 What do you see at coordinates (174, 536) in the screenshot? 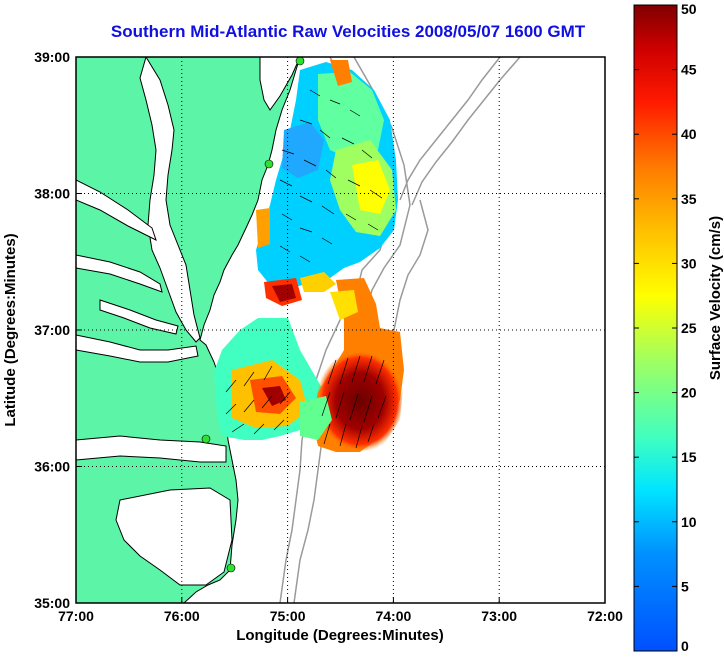
I see `pamlico-sound` at bounding box center [174, 536].